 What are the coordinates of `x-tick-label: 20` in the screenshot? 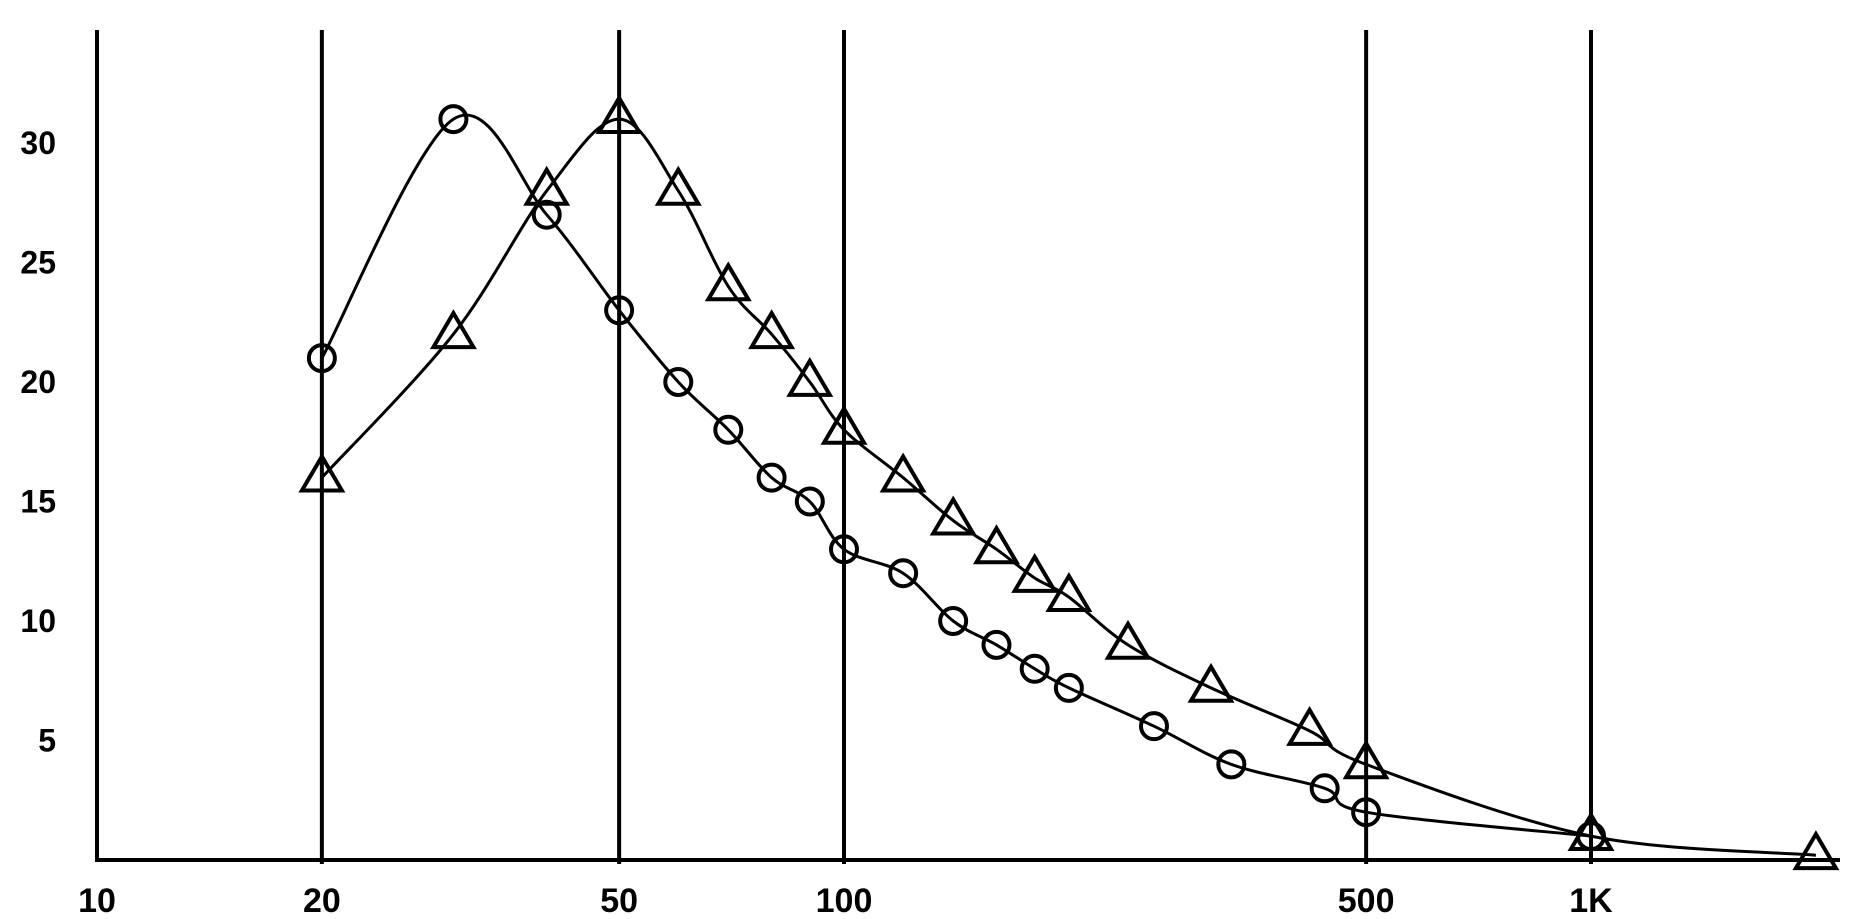 It's located at (322, 900).